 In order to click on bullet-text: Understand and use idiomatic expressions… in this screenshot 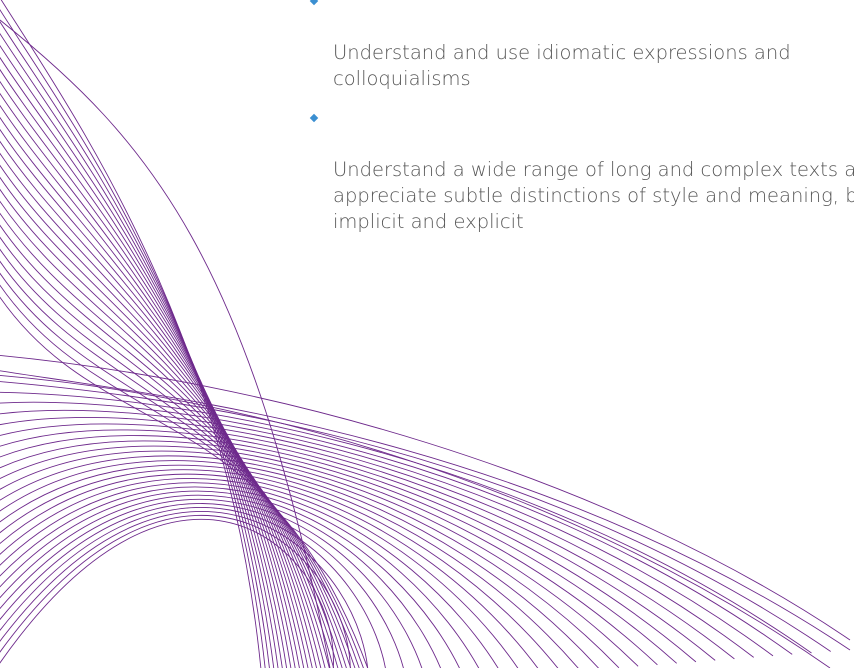, I will do `click(562, 65)`.